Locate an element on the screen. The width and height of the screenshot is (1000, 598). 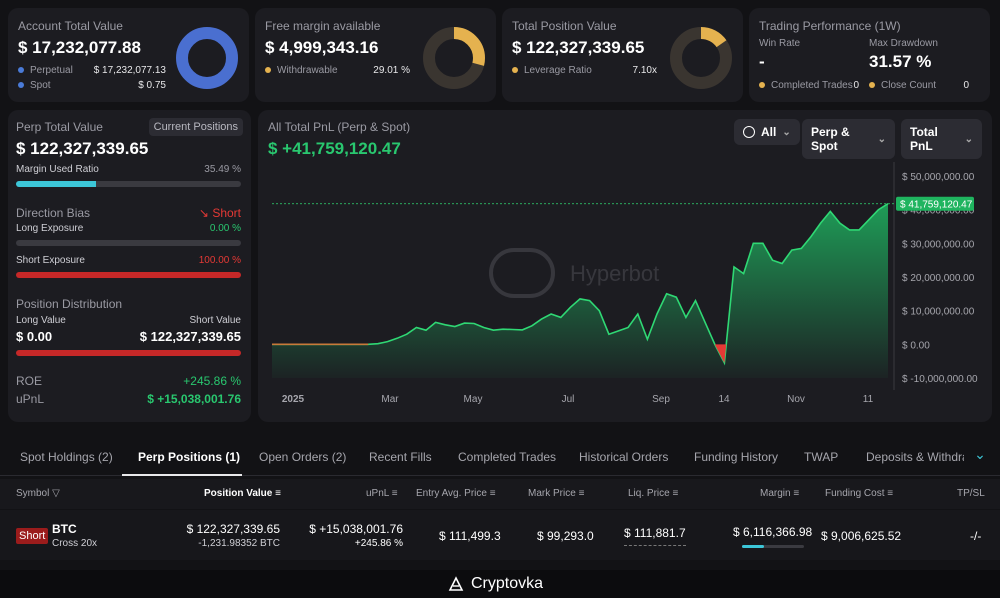
trend-down-icon: ↘ is located at coordinates (205, 213).